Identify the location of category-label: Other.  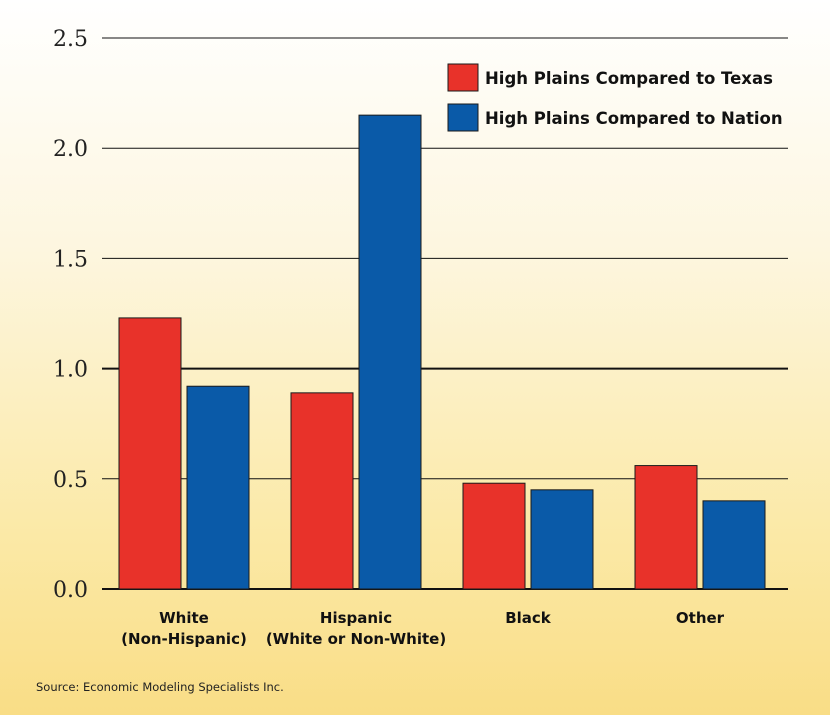
(700, 618).